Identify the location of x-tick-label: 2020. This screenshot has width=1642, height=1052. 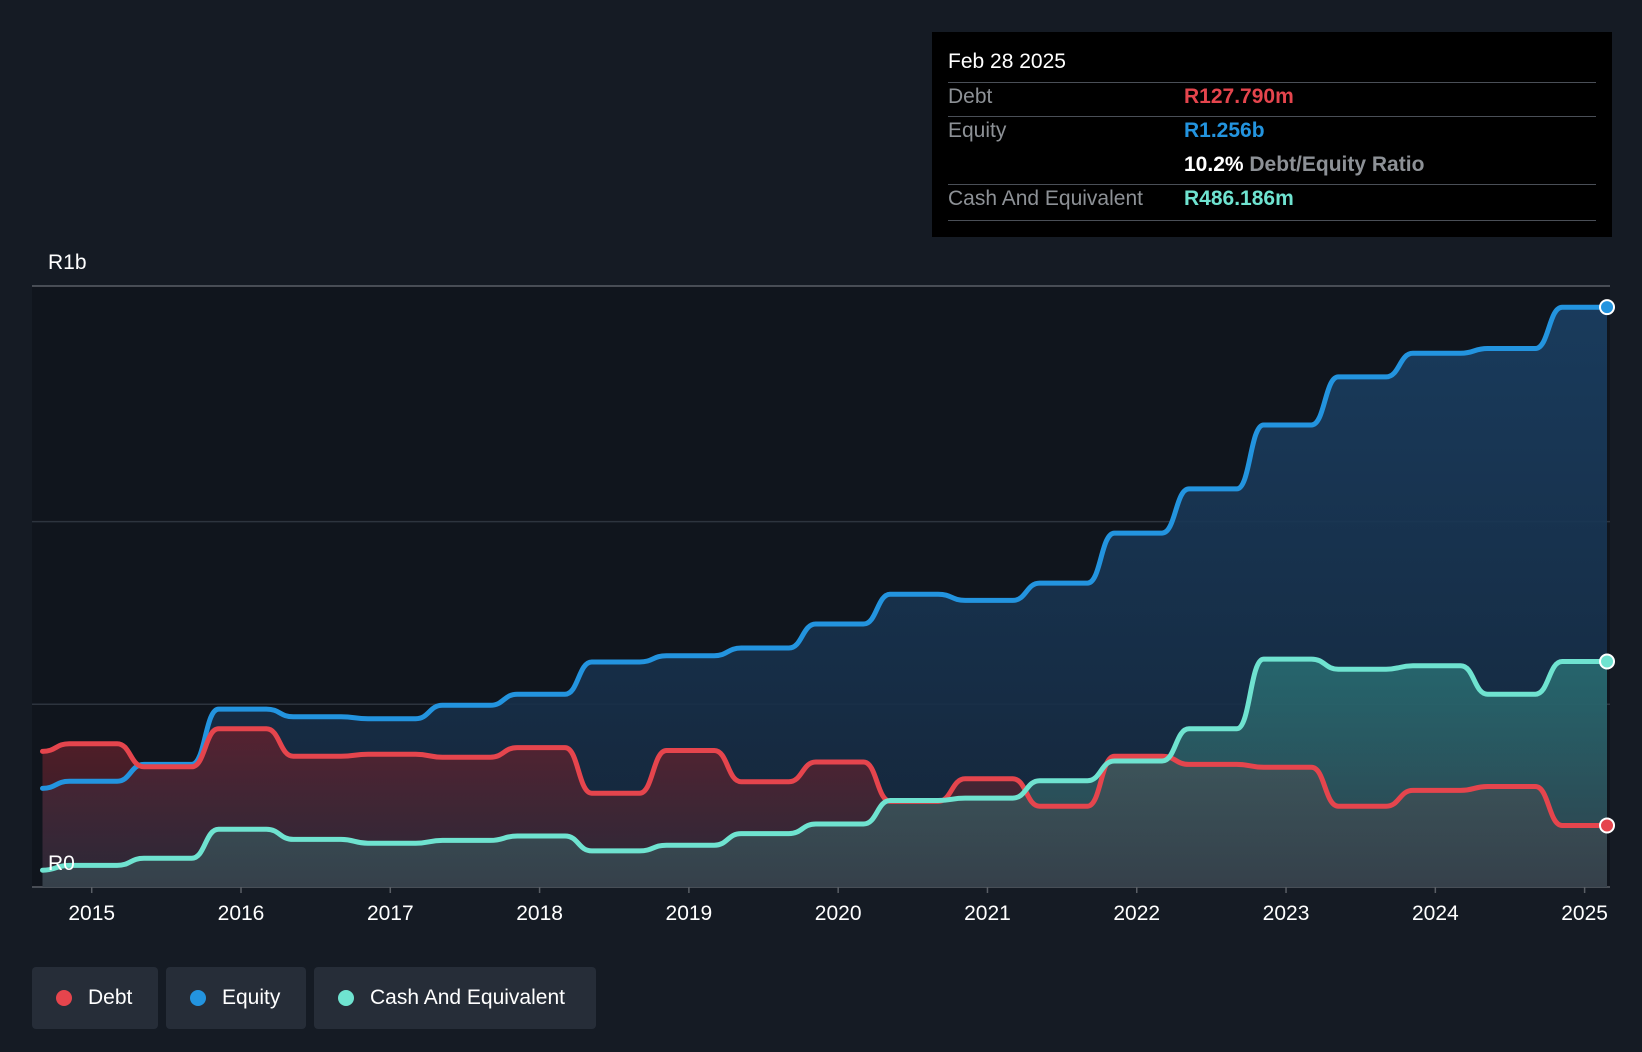
(838, 913).